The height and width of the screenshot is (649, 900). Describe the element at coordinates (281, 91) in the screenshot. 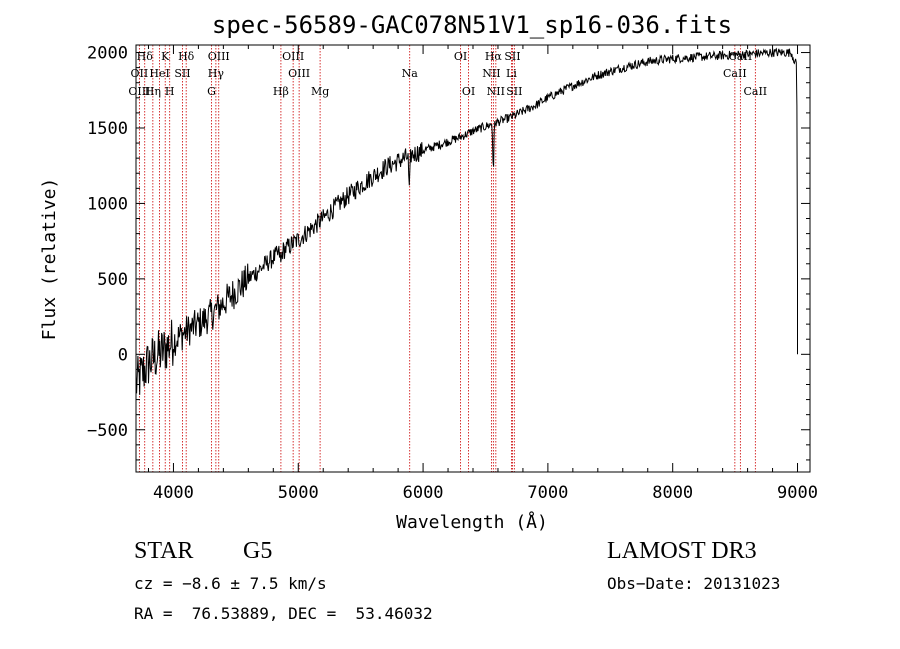

I see `spectral-line-label: Hβ` at that location.